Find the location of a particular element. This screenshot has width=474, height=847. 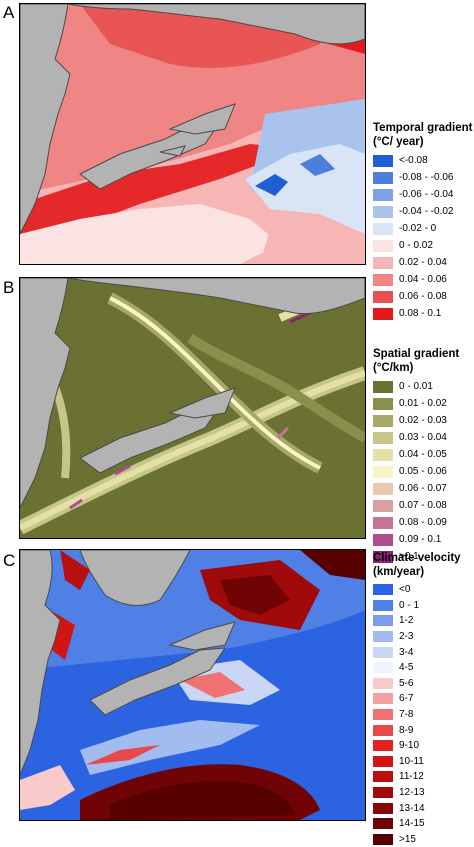

legend-item: 0.05 - 0.06 is located at coordinates (416, 471).